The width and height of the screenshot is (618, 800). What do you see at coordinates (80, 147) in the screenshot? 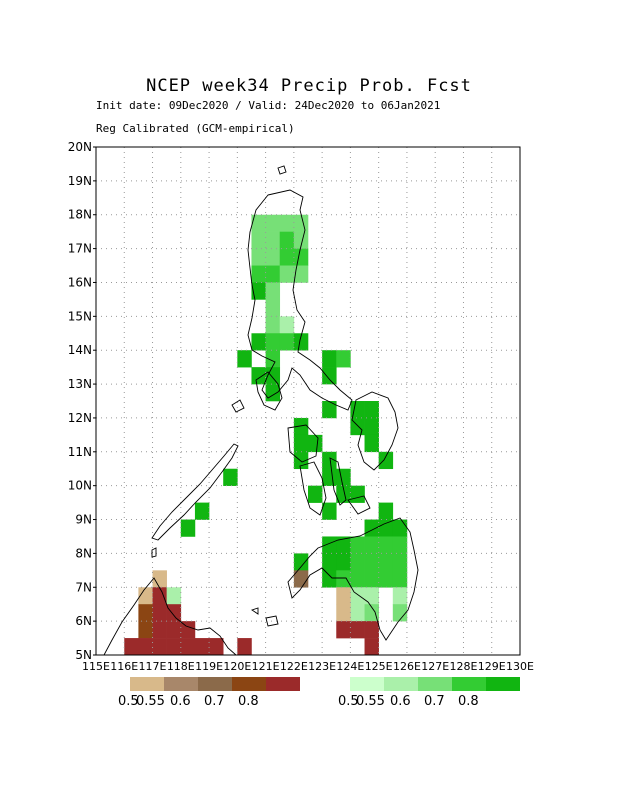
I see `lat-tick-label: 20N` at bounding box center [80, 147].